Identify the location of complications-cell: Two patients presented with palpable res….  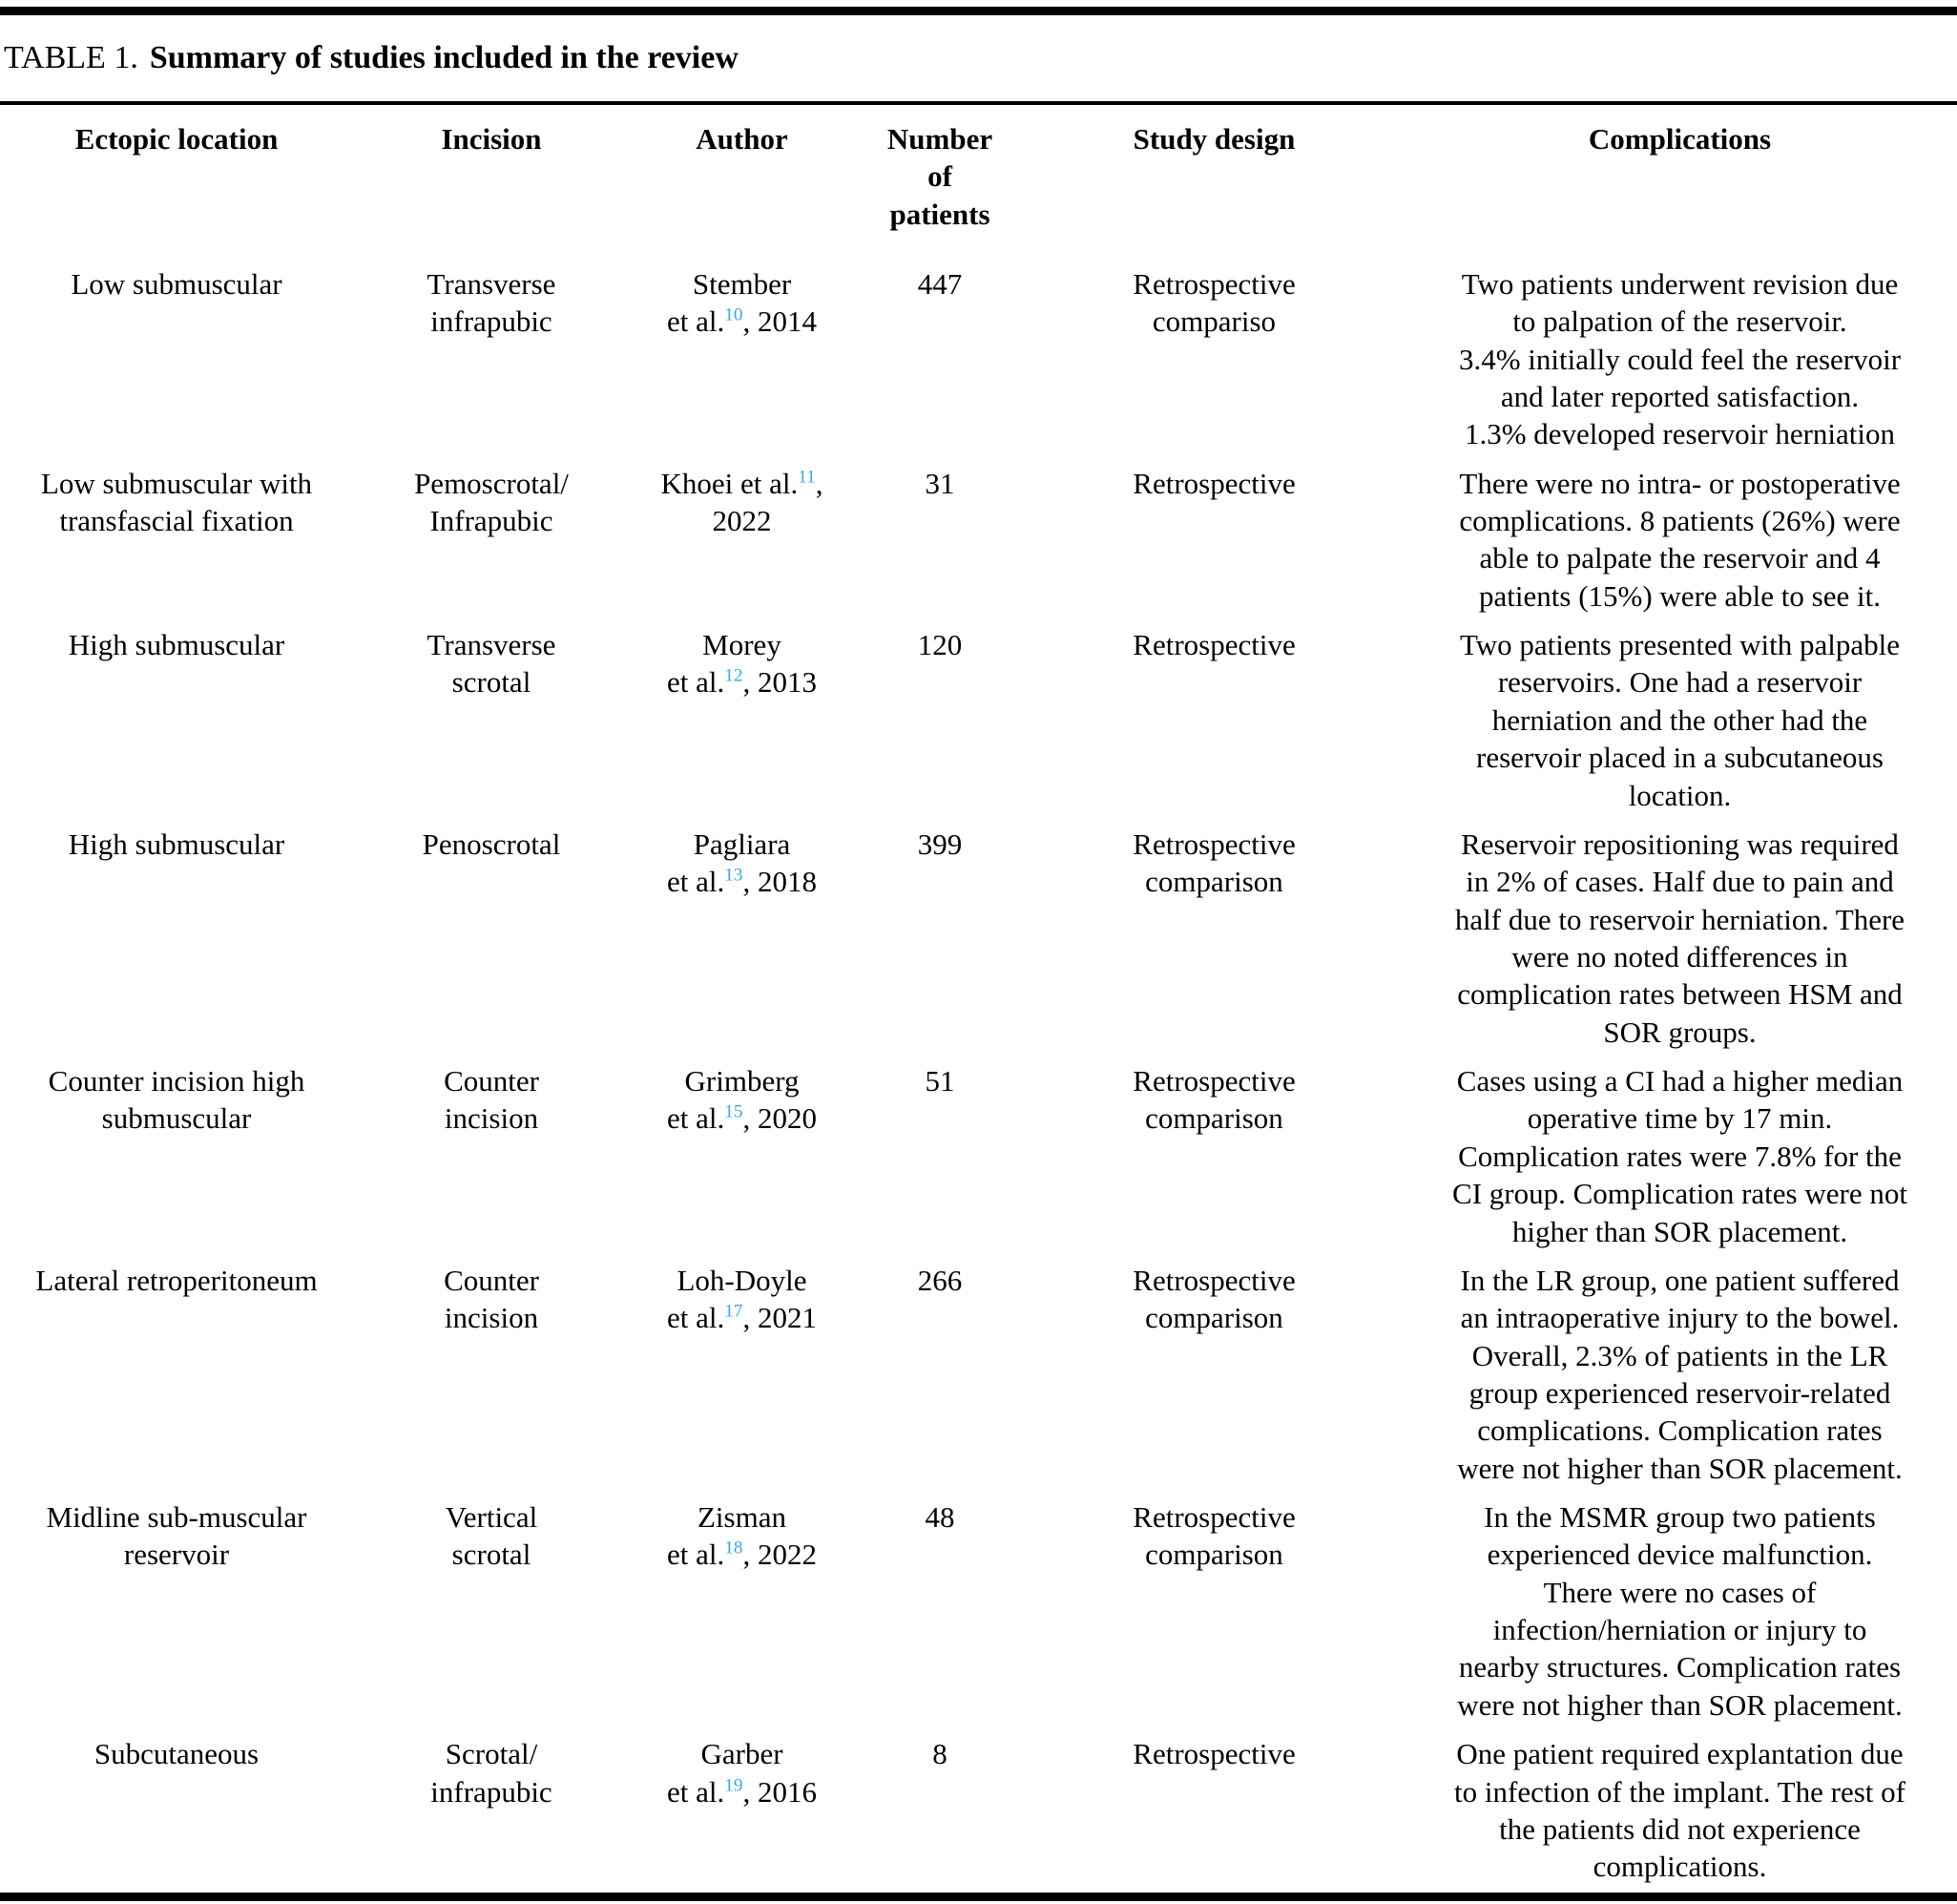
(1680, 720).